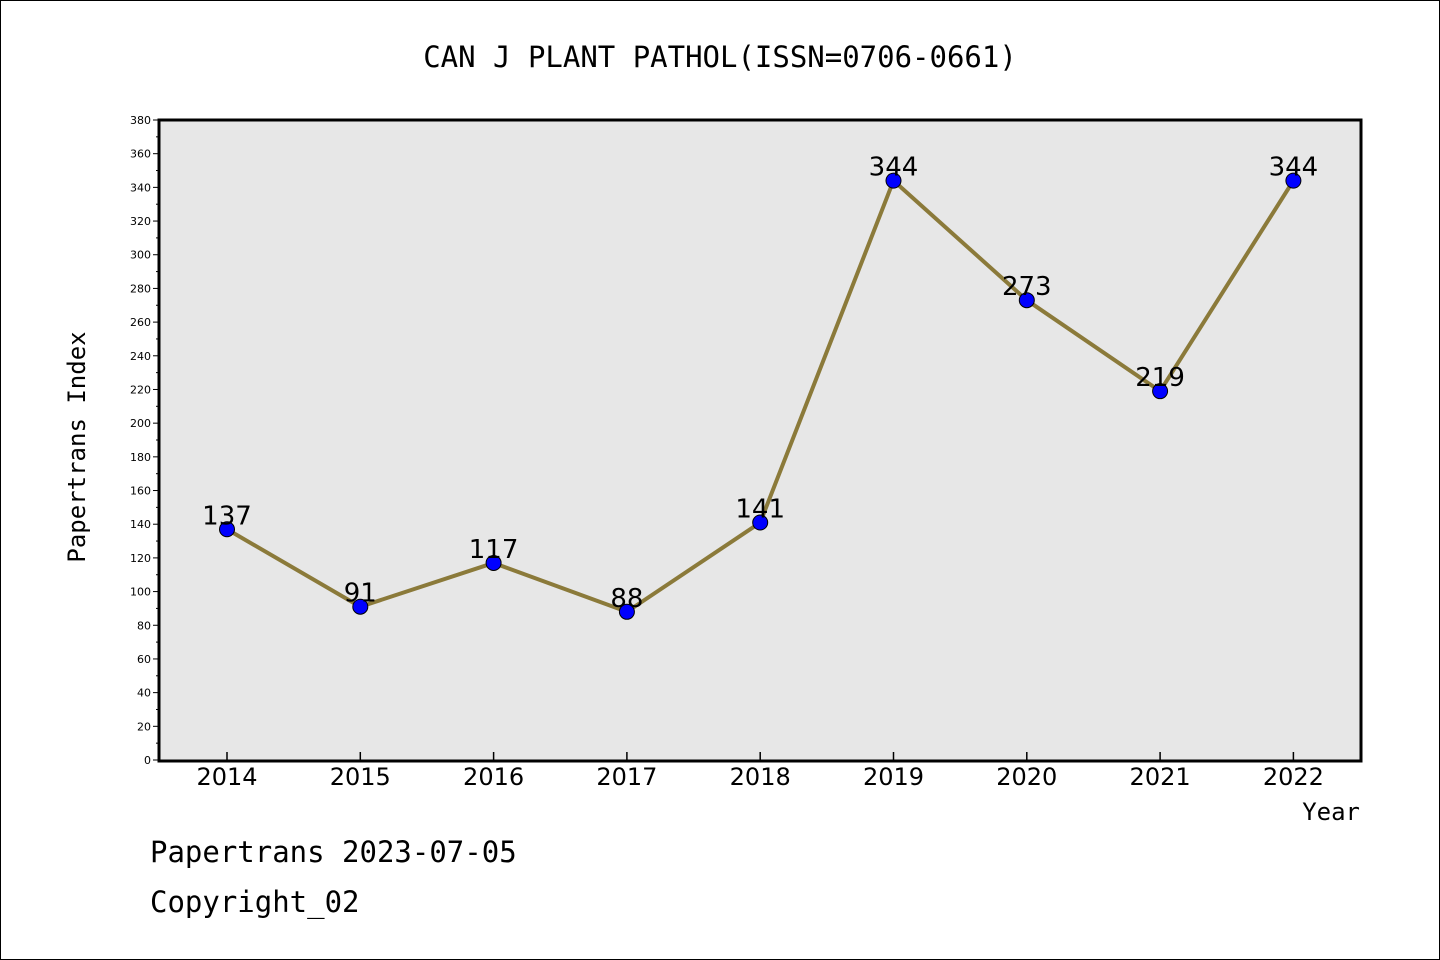  Describe the element at coordinates (893, 777) in the screenshot. I see `x-tick-label: 2019` at that location.